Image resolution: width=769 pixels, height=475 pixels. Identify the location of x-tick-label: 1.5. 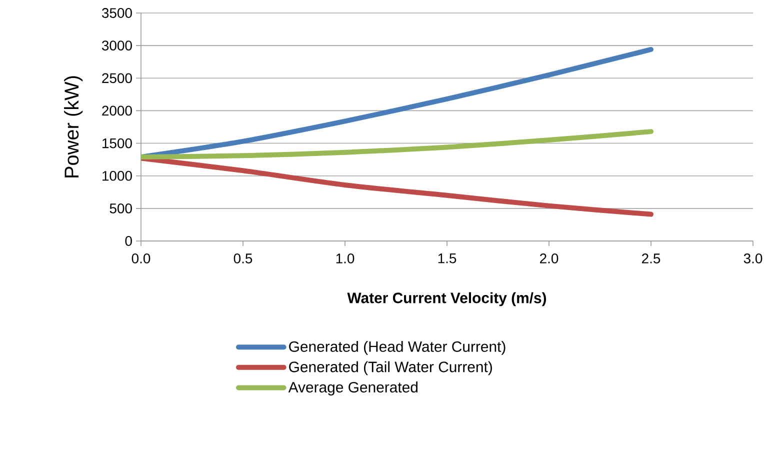
(447, 259).